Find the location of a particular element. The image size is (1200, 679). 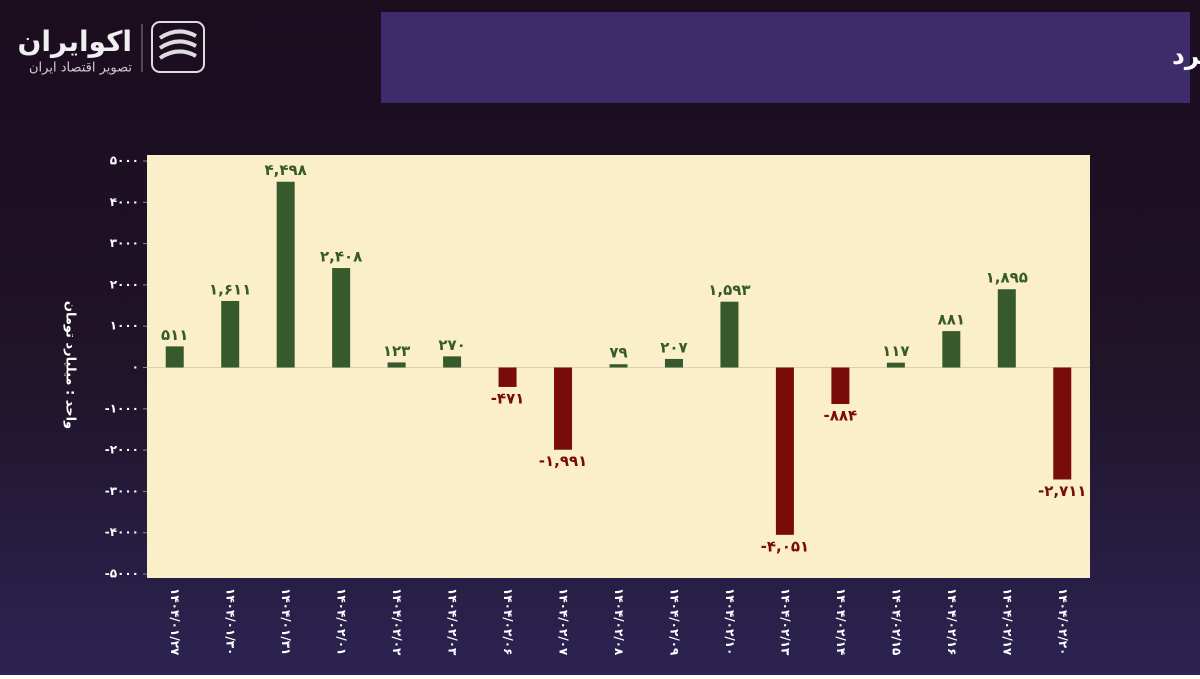

value-label: -۲,۷۱۱ is located at coordinates (1062, 491).